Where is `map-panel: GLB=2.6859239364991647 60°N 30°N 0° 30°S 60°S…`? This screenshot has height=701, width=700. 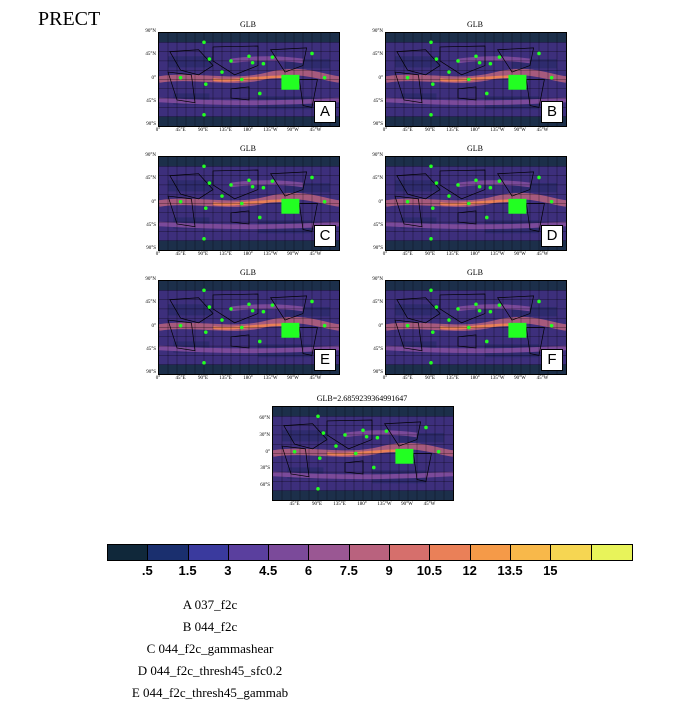 map-panel: GLB=2.6859239364991647 60°N 30°N 0° 30°S 60°S… is located at coordinates (362, 454).